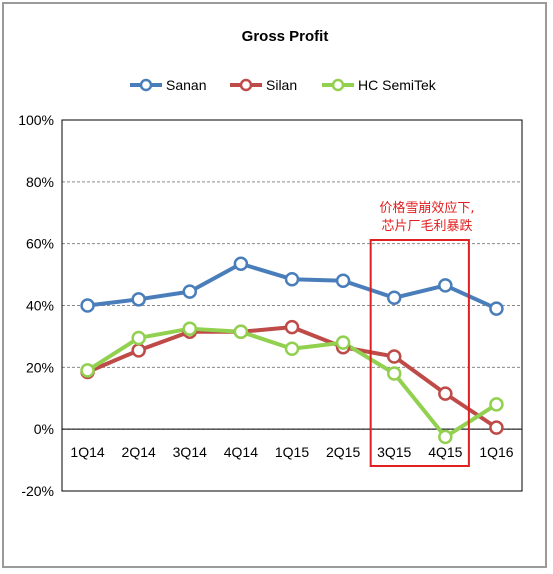 This screenshot has width=553, height=574. I want to click on legend-label: Silan, so click(281, 85).